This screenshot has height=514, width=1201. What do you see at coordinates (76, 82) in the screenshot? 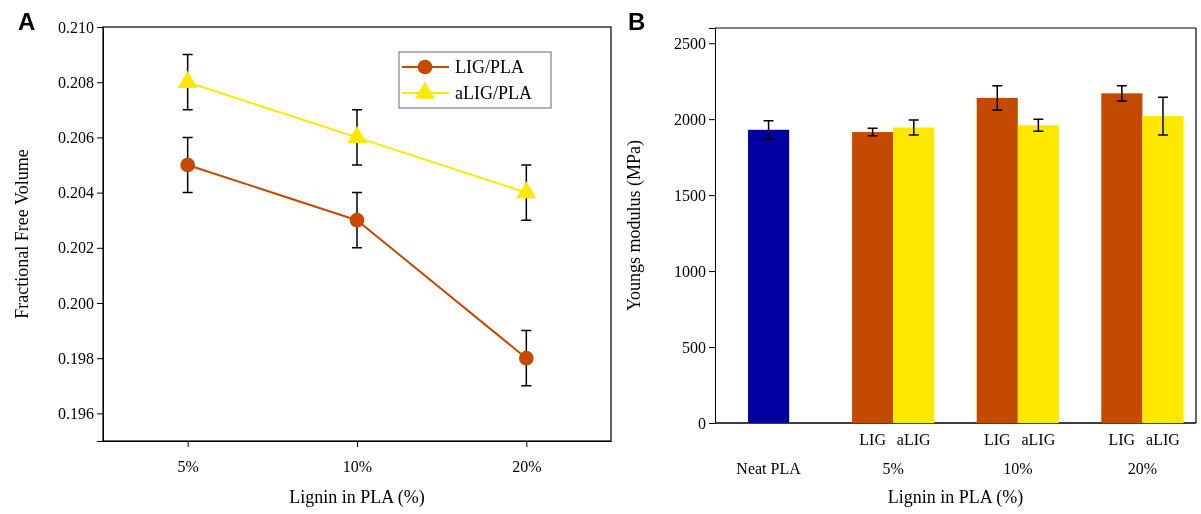
I see `y-tick-label: 0.208` at bounding box center [76, 82].